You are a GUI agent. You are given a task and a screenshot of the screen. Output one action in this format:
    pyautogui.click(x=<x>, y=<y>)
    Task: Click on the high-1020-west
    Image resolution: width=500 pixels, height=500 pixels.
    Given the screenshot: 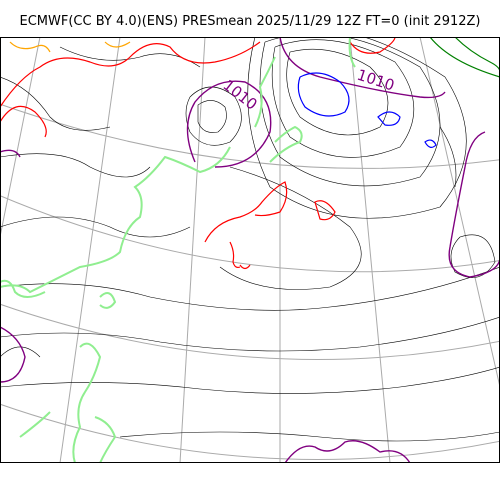 What is the action you would take?
    pyautogui.click(x=130, y=74)
    